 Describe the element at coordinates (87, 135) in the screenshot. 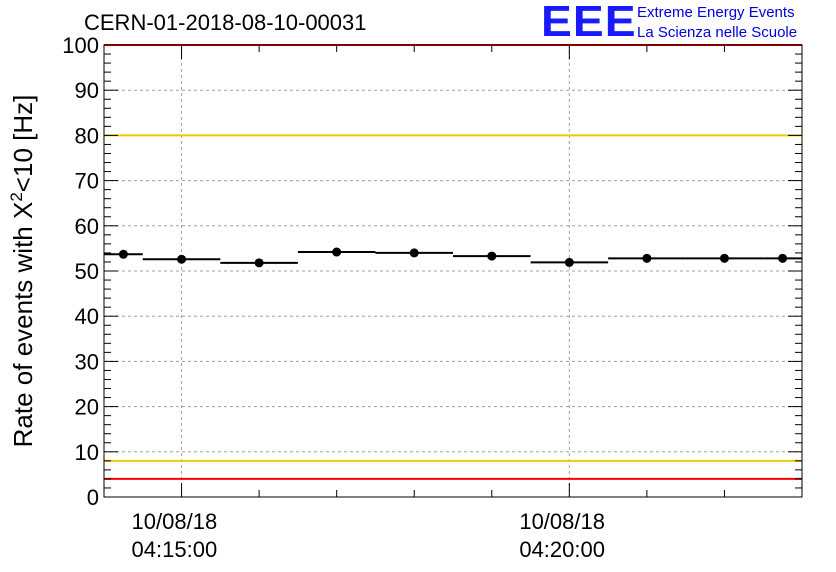

I see `y-tick-label: 80` at that location.